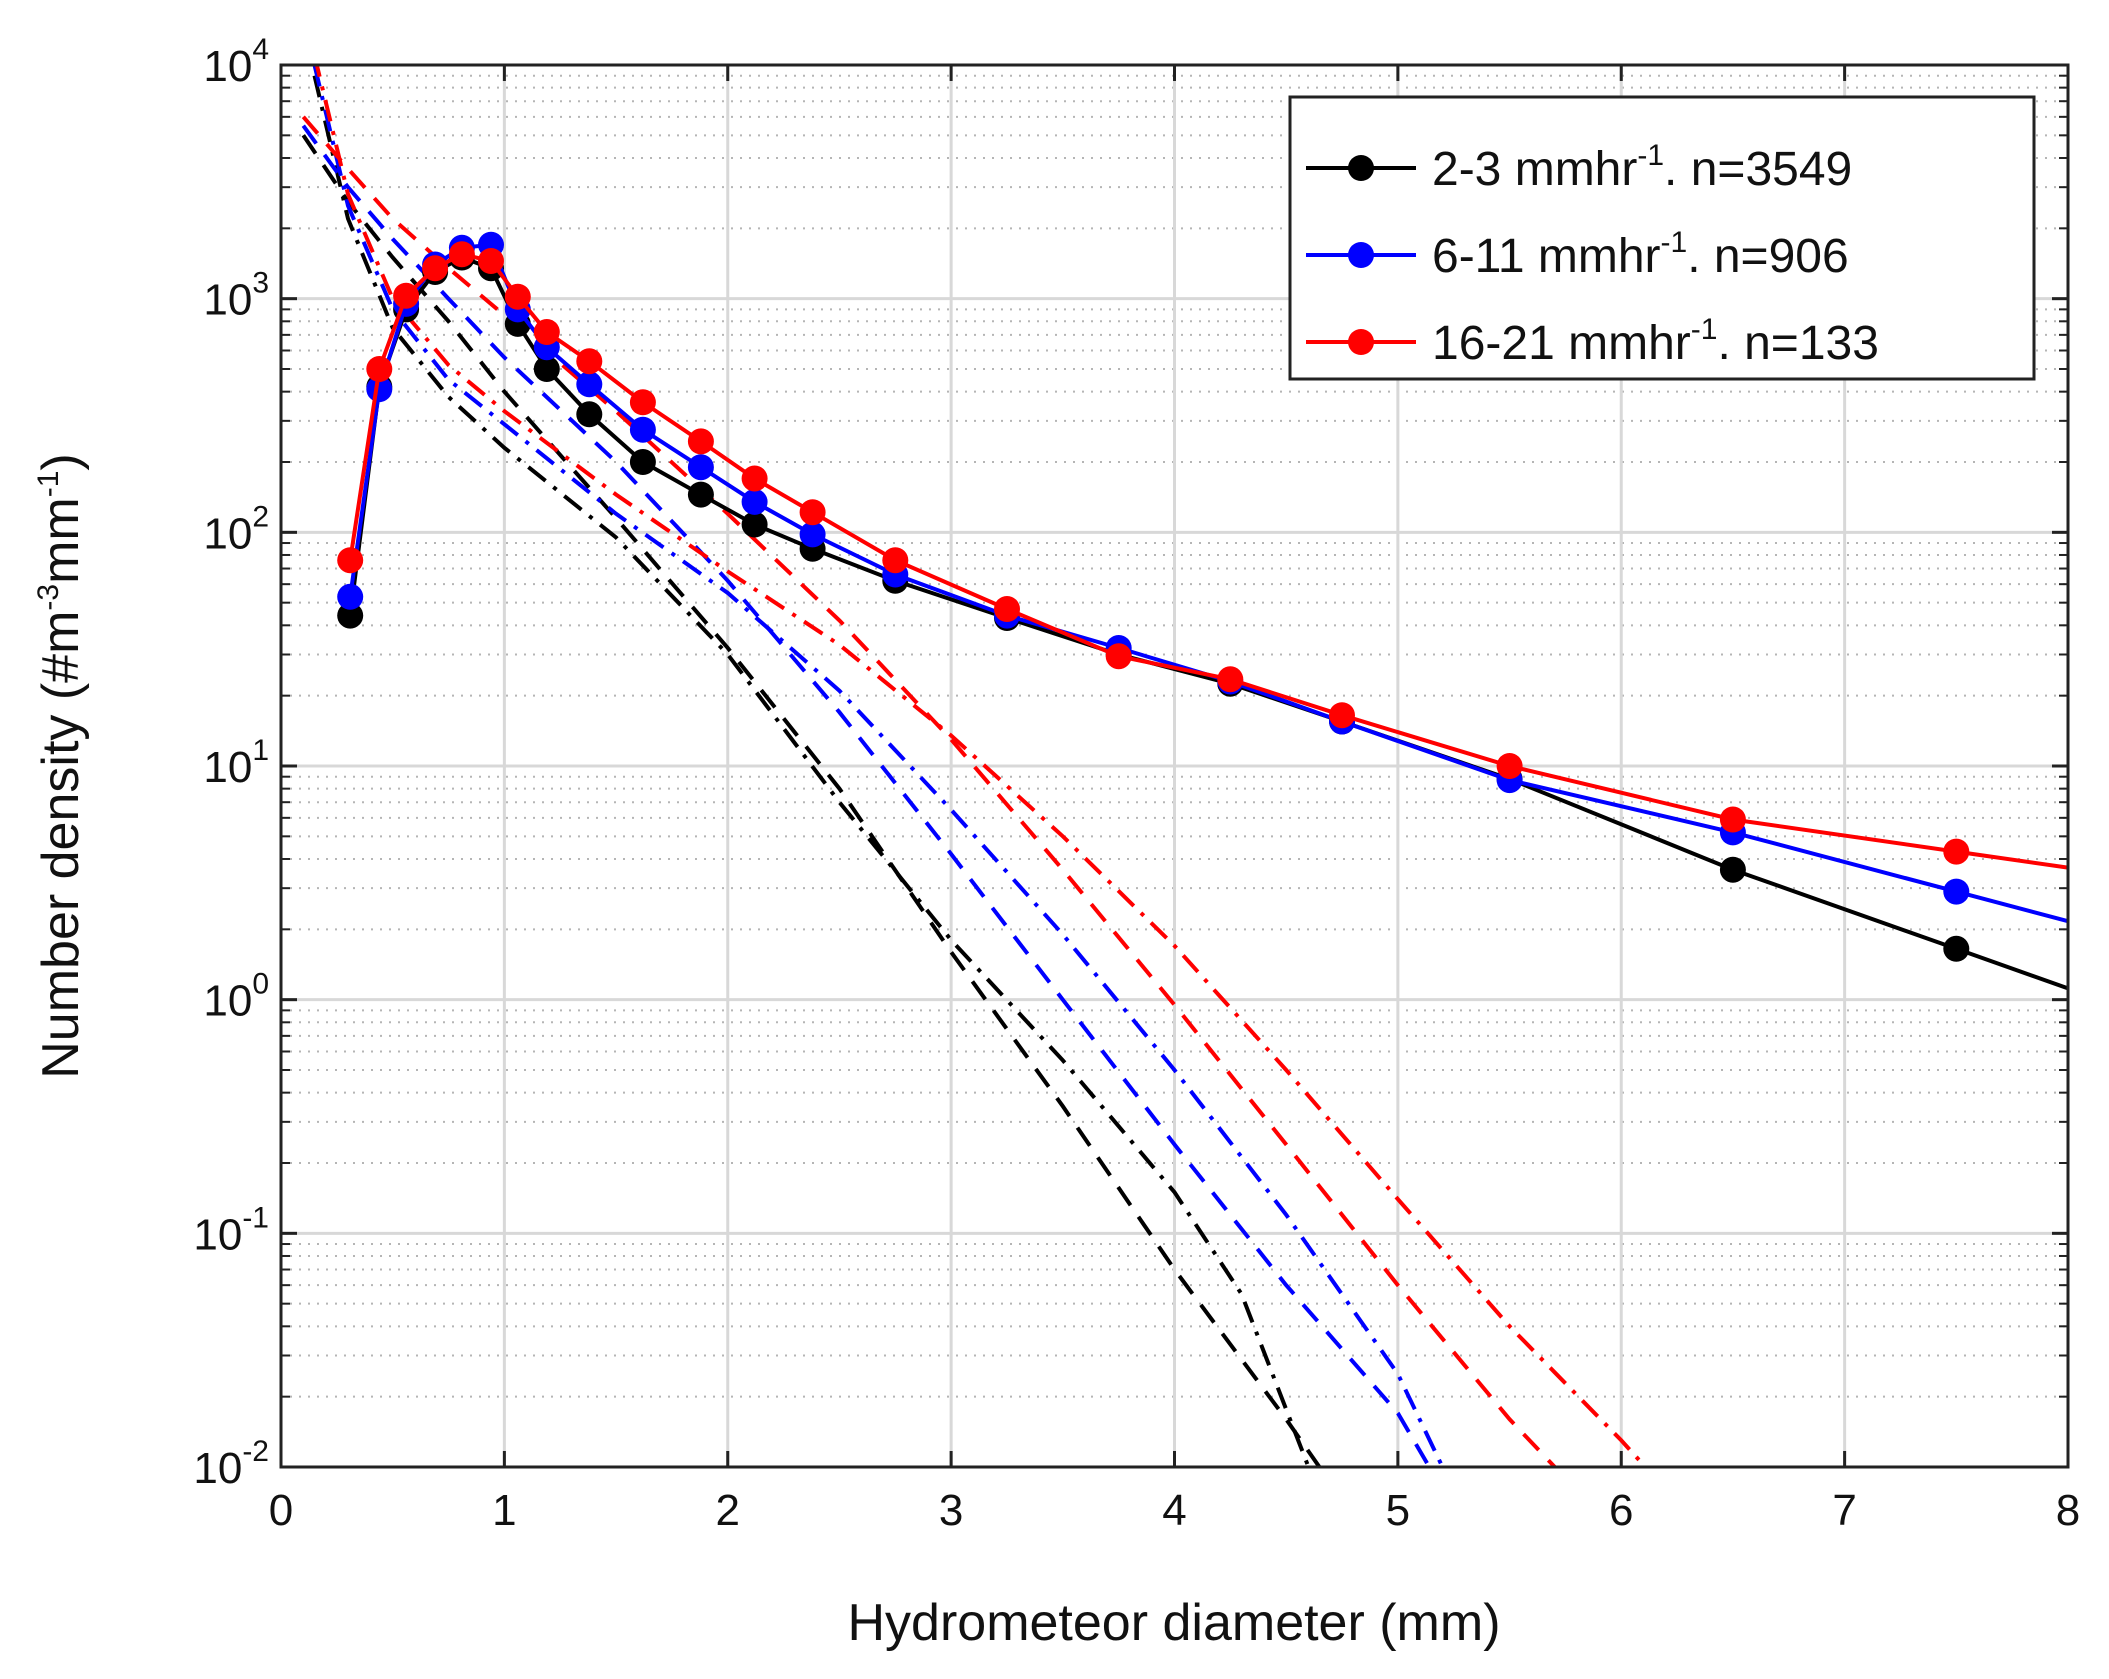  Describe the element at coordinates (61, 540) in the screenshot. I see `y-axis-title-mid: mm` at that location.